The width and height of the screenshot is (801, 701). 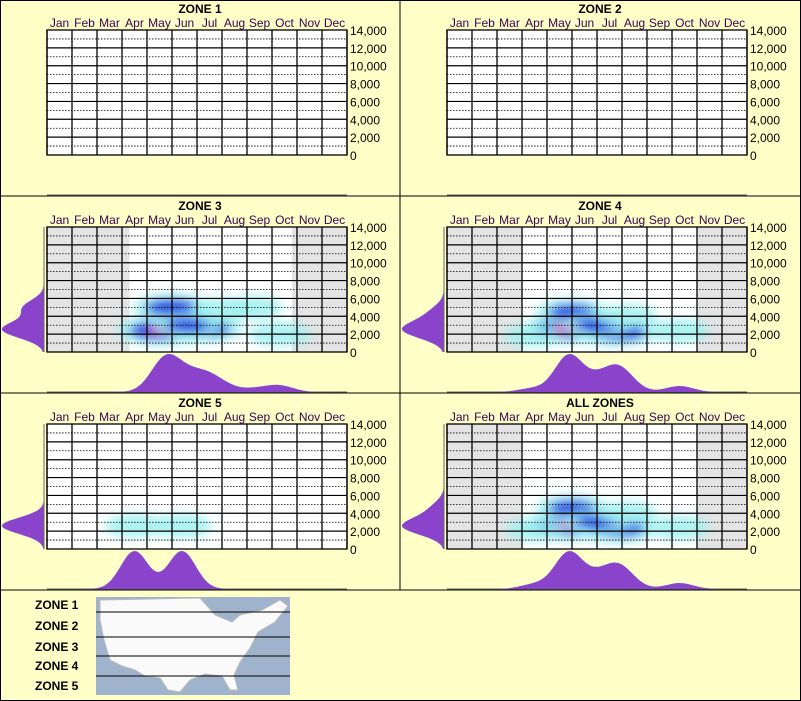 I want to click on legend-zone-1: ZONE 1, so click(x=57, y=605).